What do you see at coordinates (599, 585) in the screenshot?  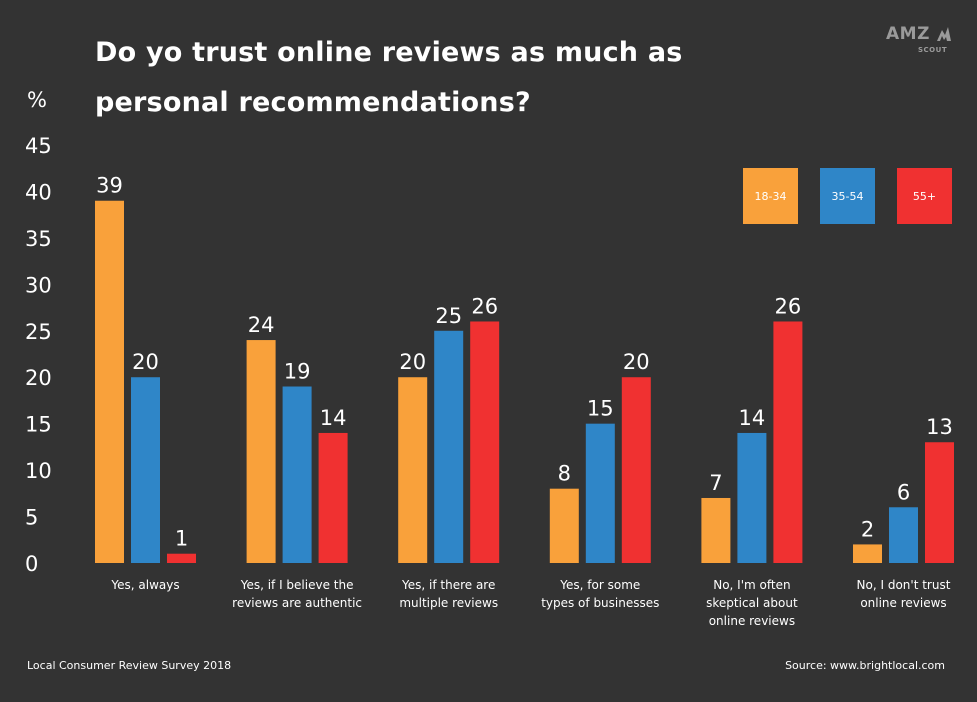 I see `category-label: Yes, for some` at bounding box center [599, 585].